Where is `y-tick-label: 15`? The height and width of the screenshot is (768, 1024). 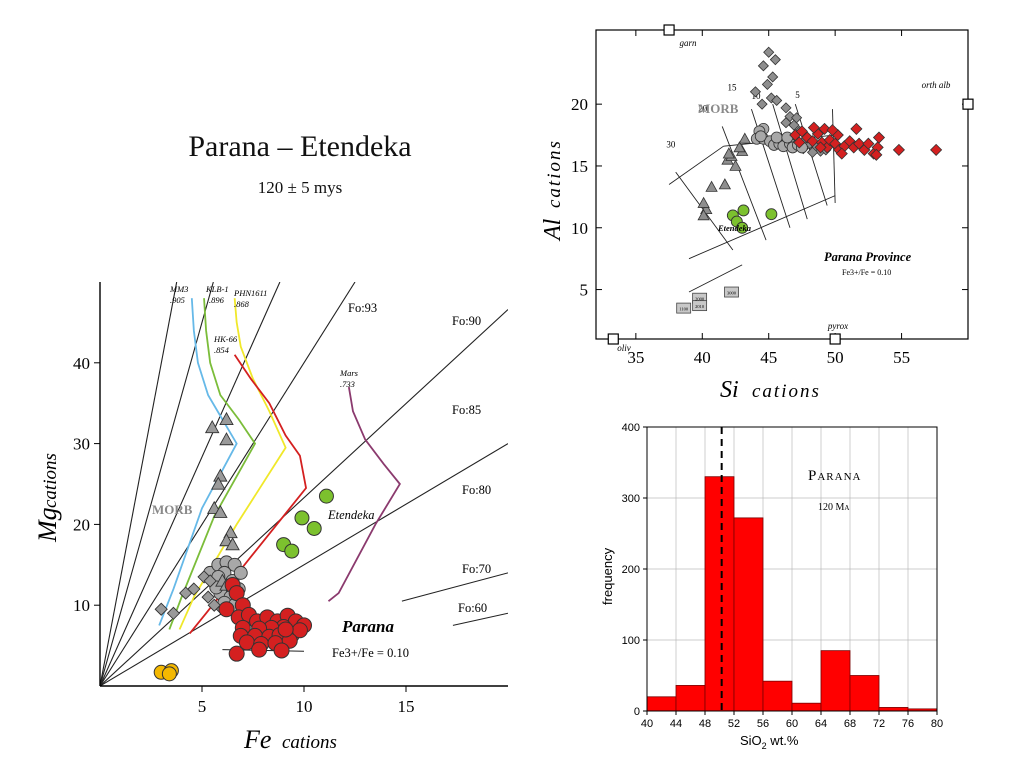
y-tick-label: 15 is located at coordinates (579, 166).